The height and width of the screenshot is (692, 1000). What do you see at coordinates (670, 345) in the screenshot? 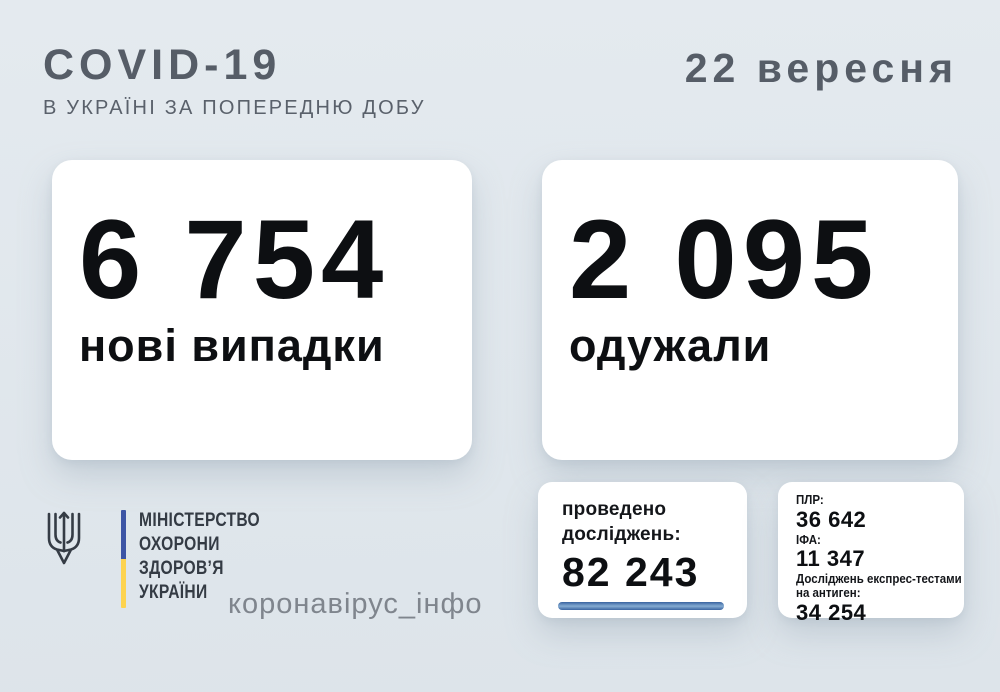
I see `recovered-label: одужали` at bounding box center [670, 345].